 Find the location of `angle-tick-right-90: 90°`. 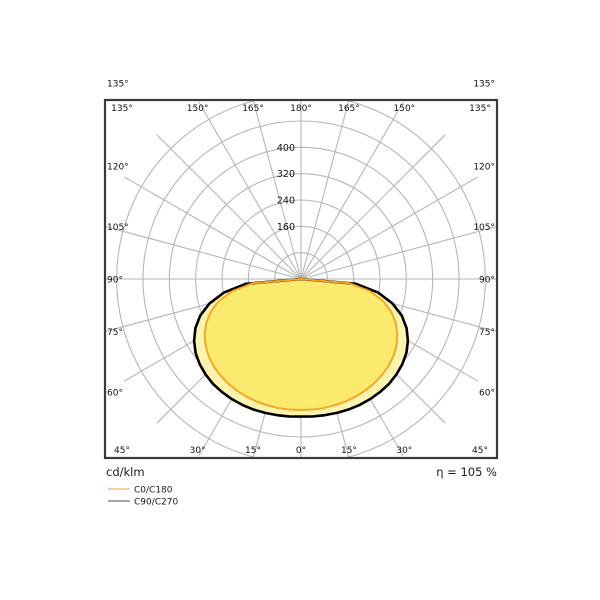

angle-tick-right-90: 90° is located at coordinates (487, 281).